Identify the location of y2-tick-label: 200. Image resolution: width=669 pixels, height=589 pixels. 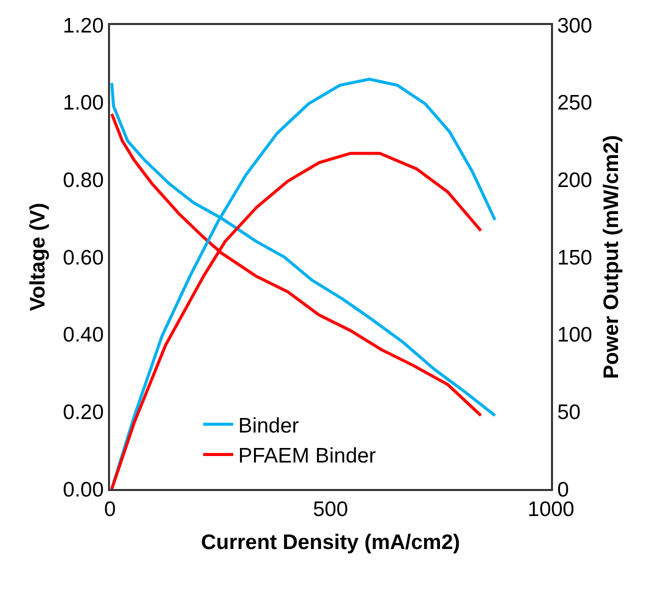
(574, 180).